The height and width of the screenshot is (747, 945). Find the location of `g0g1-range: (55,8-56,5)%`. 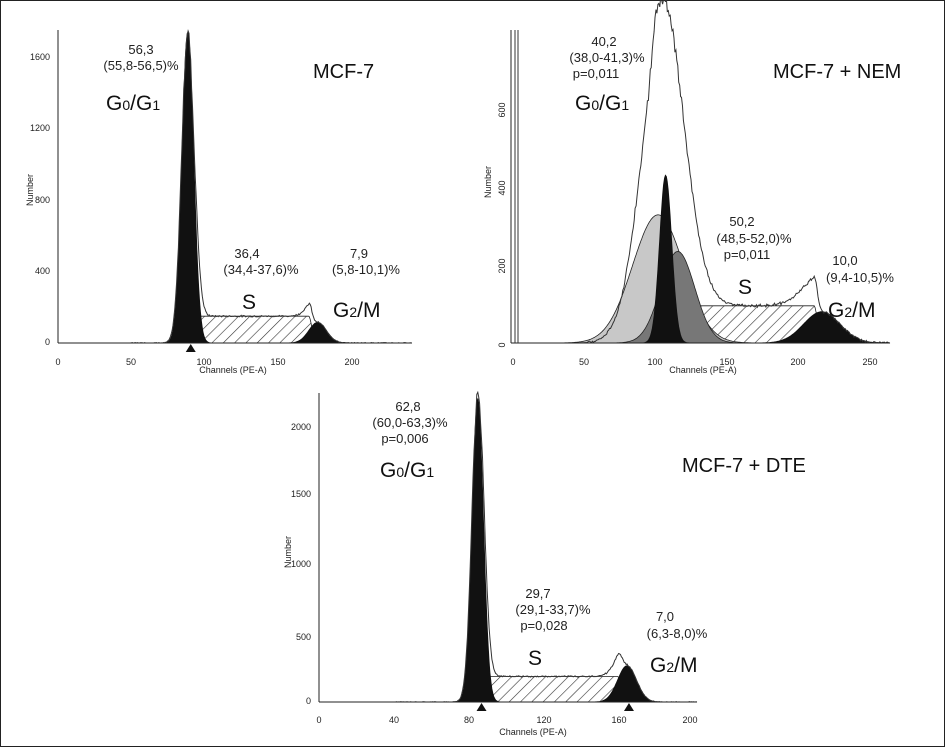

g0g1-range: (55,8-56,5)% is located at coordinates (141, 65).